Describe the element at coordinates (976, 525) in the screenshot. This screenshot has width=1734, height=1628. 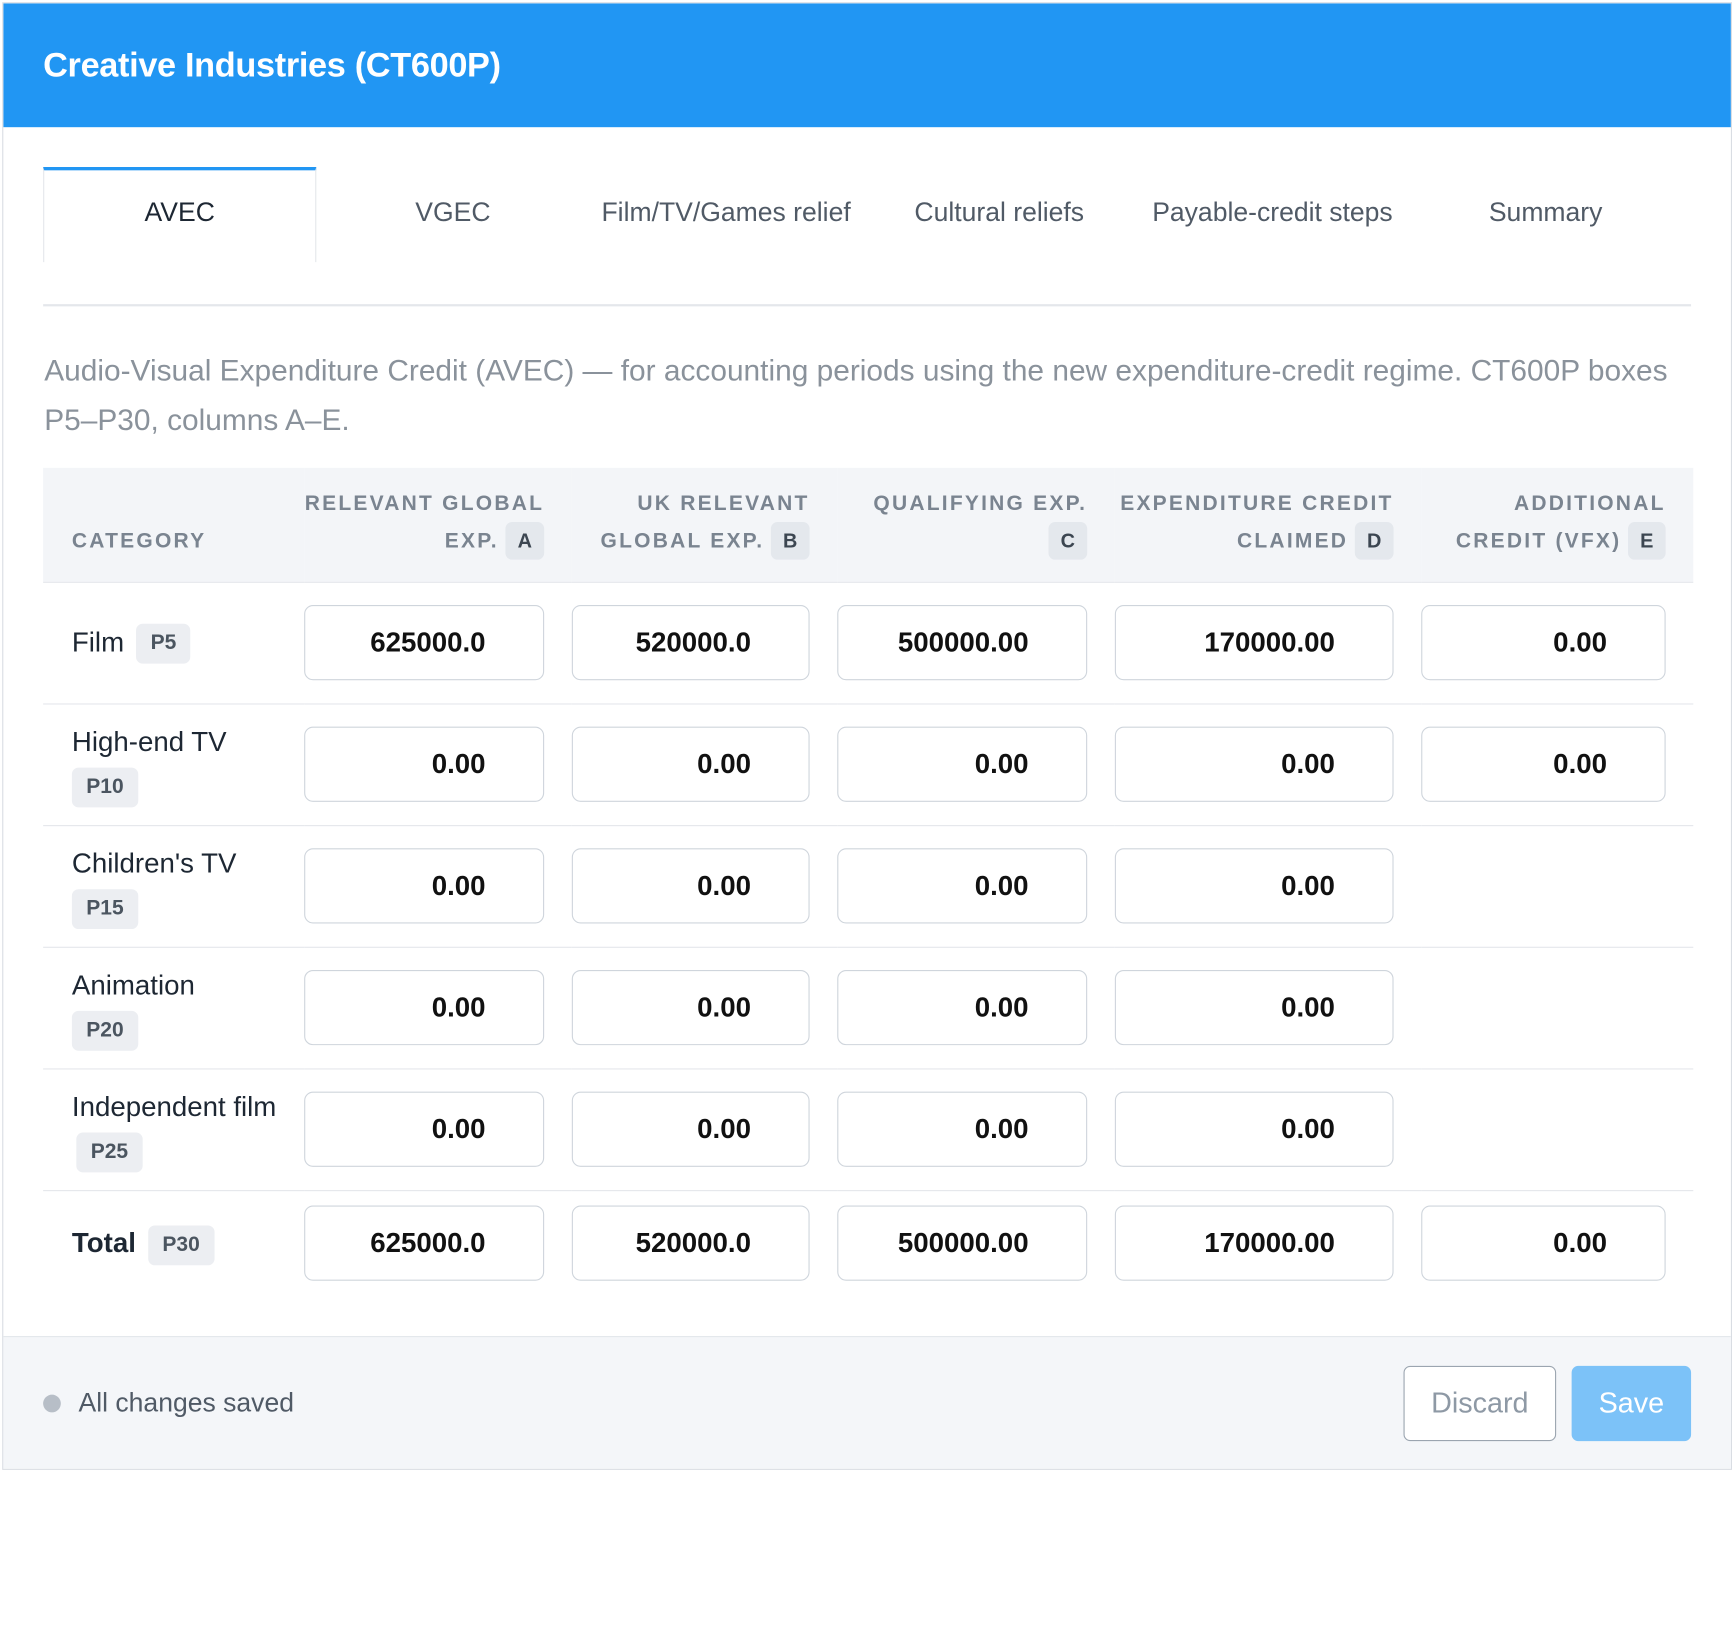
I see `column-header-c: QUALIFYING EXP. C` at that location.